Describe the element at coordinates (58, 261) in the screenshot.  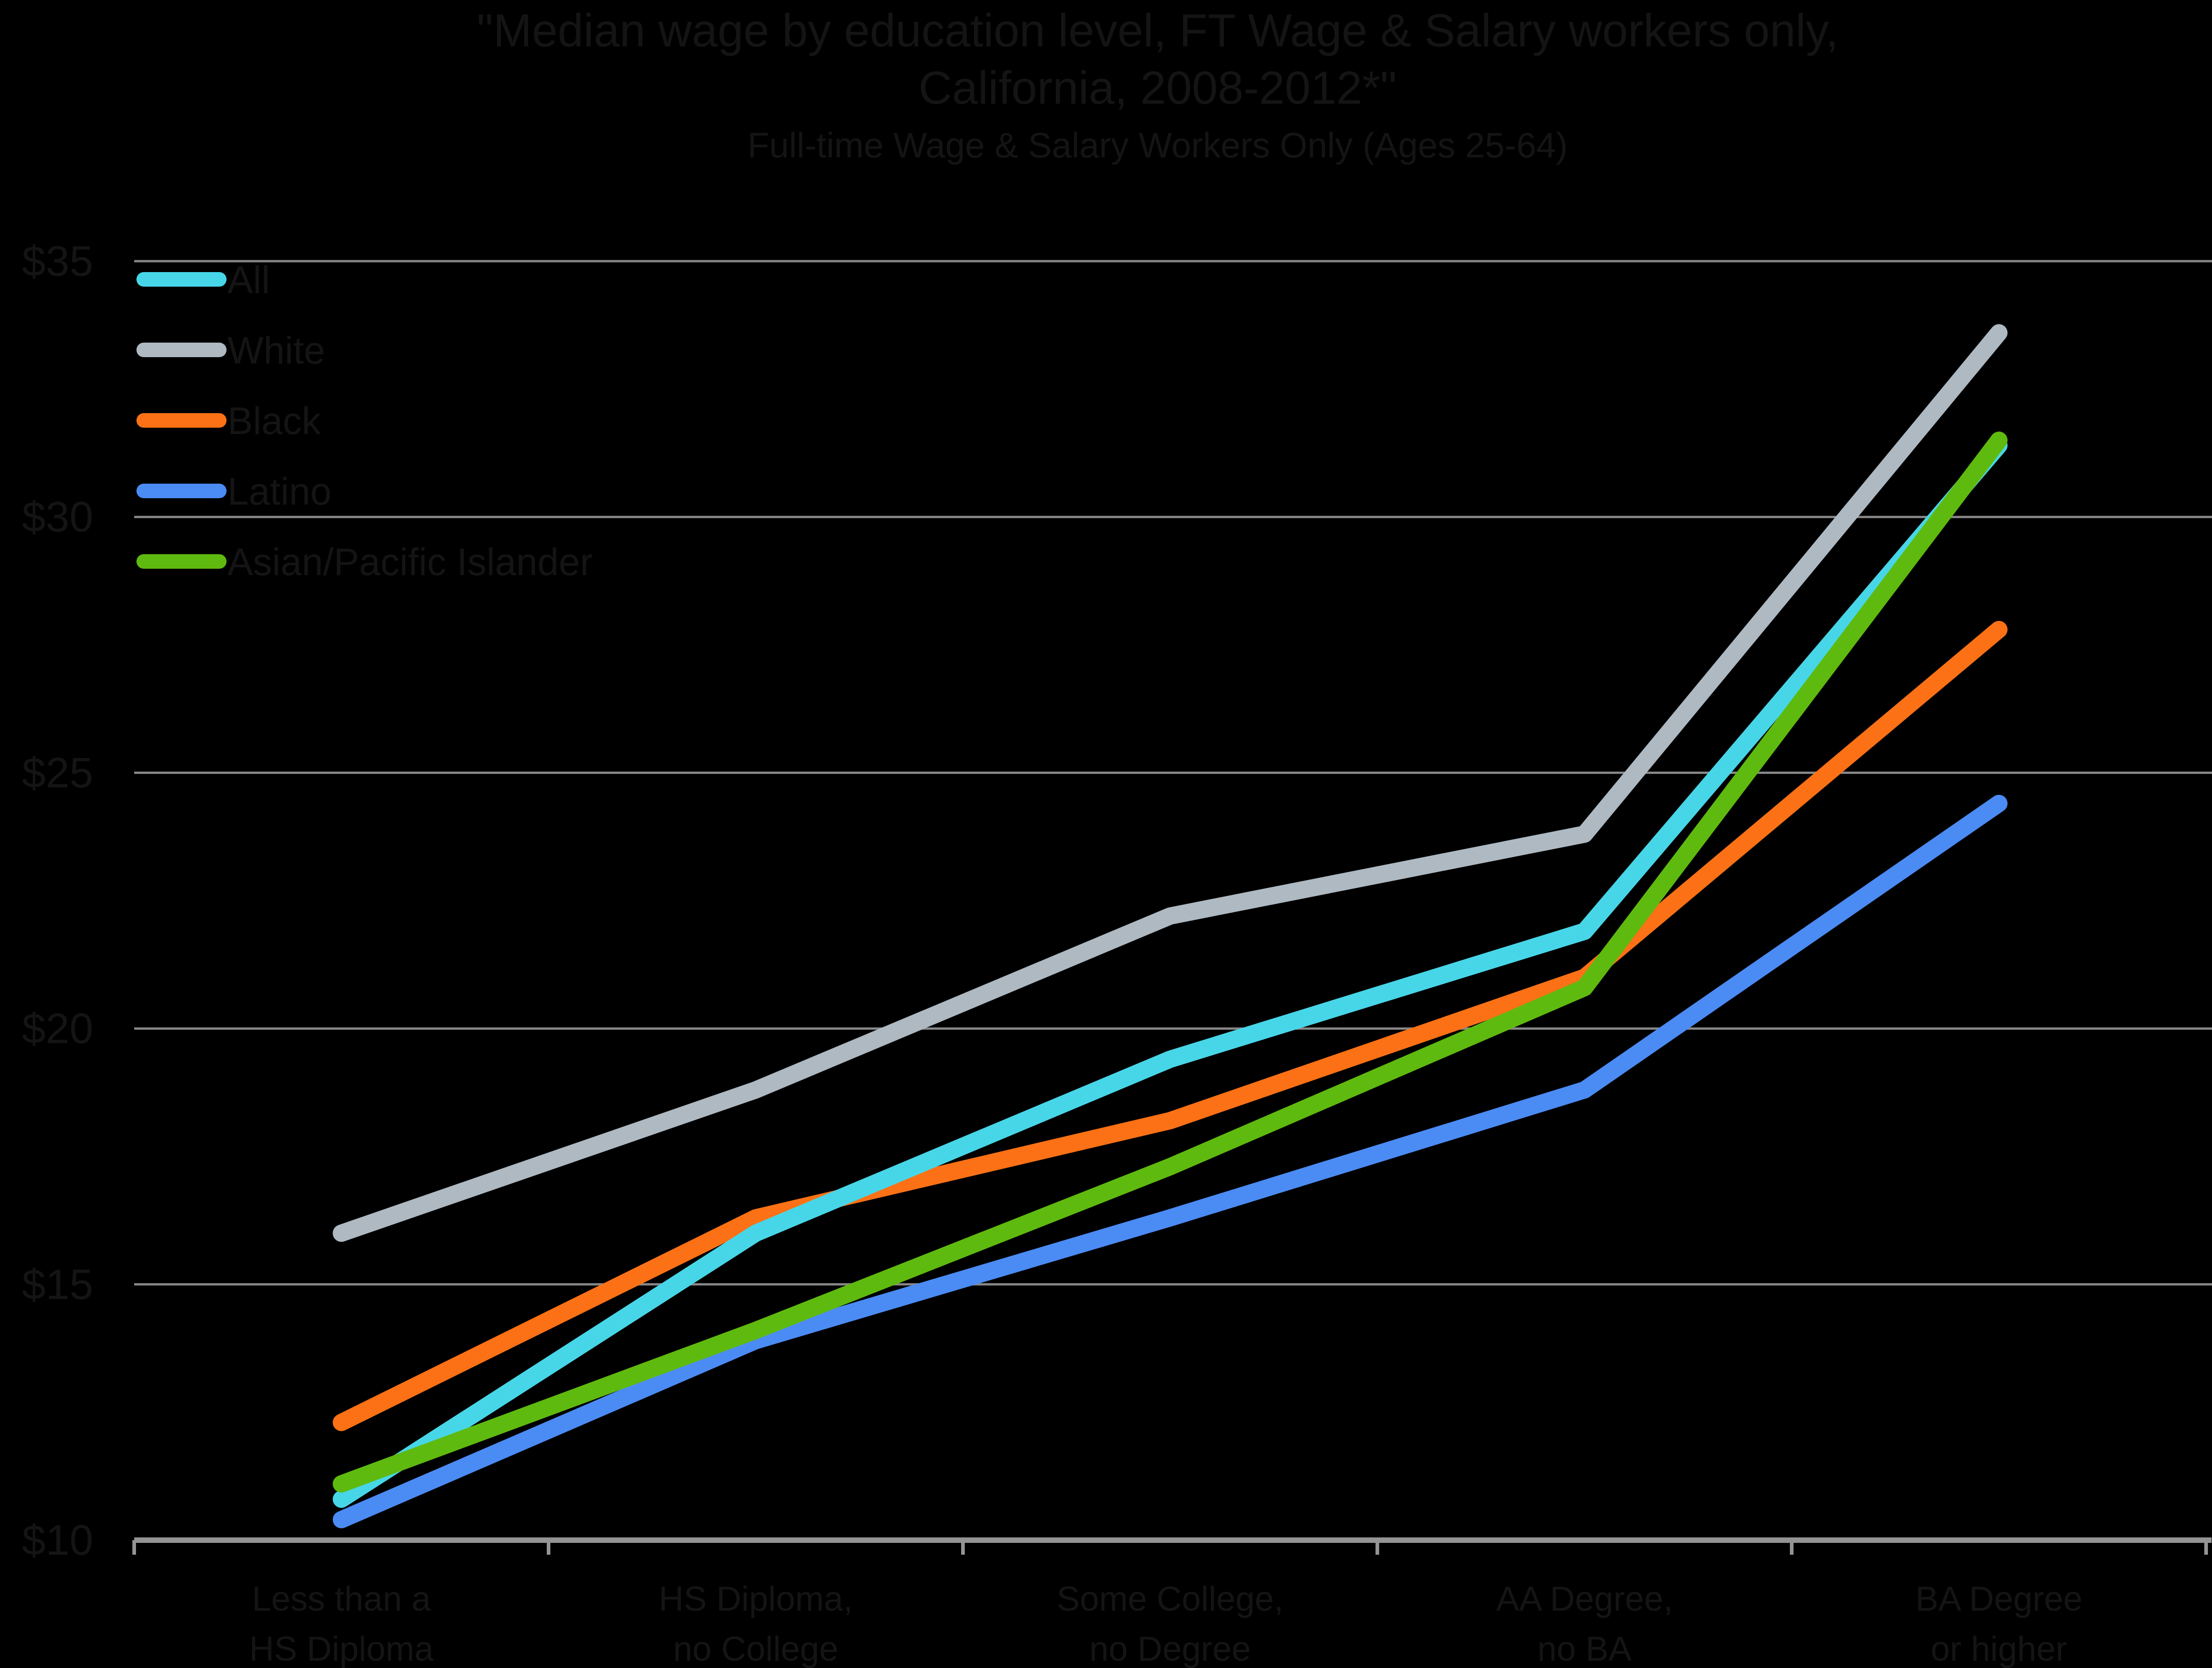
I see `y-axis-tick-label: $35` at that location.